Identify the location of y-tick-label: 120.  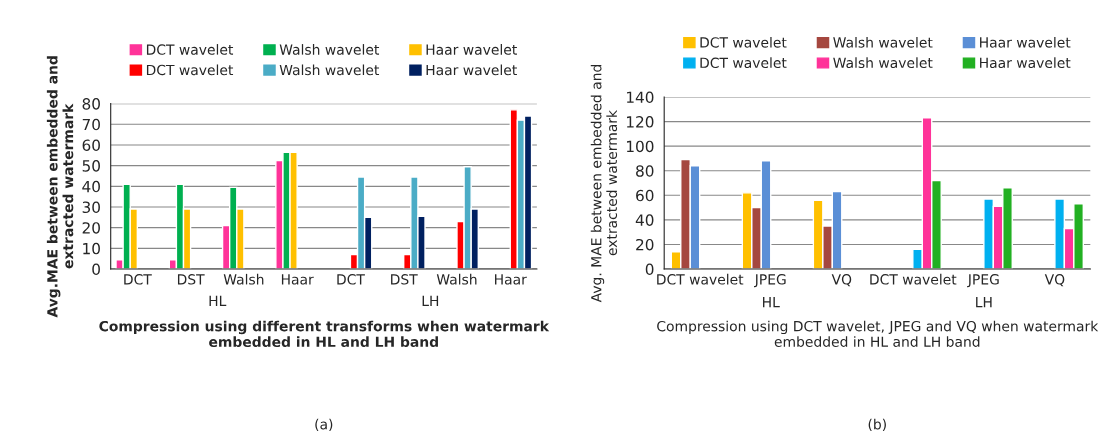
(640, 122).